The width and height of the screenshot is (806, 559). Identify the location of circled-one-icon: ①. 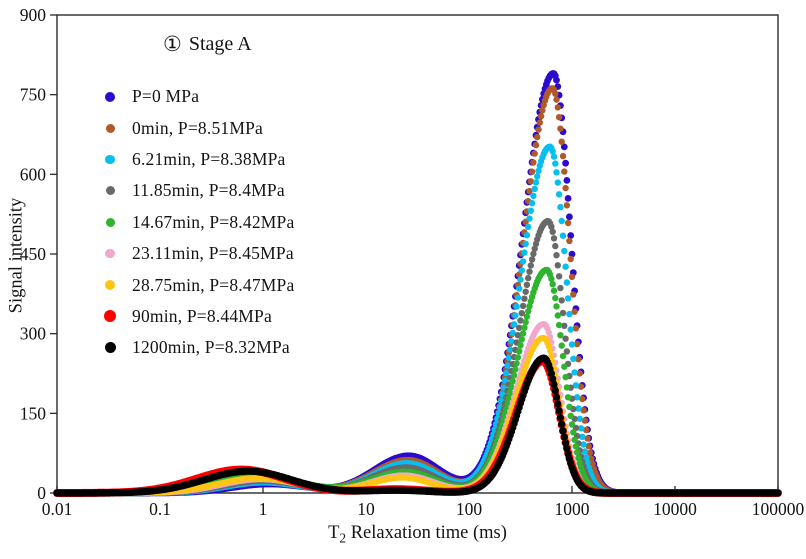
(172, 44).